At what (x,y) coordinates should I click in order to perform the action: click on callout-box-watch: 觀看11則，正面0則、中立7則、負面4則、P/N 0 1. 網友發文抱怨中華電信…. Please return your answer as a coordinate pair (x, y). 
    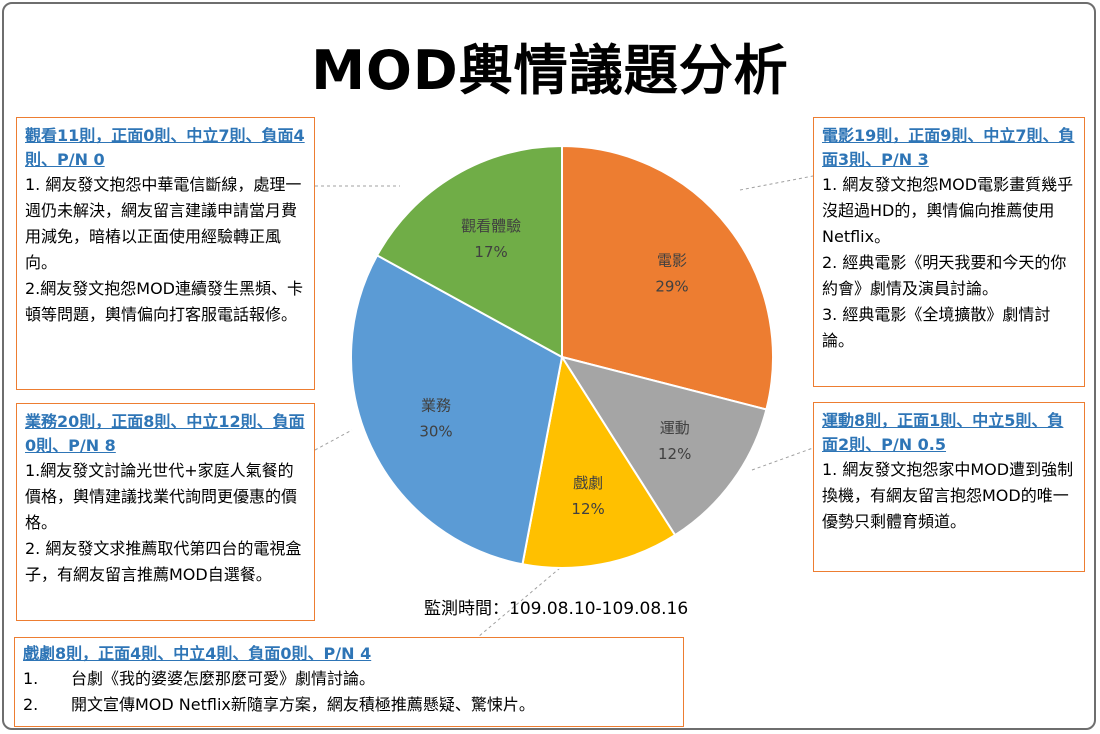
    Looking at the image, I should click on (165, 253).